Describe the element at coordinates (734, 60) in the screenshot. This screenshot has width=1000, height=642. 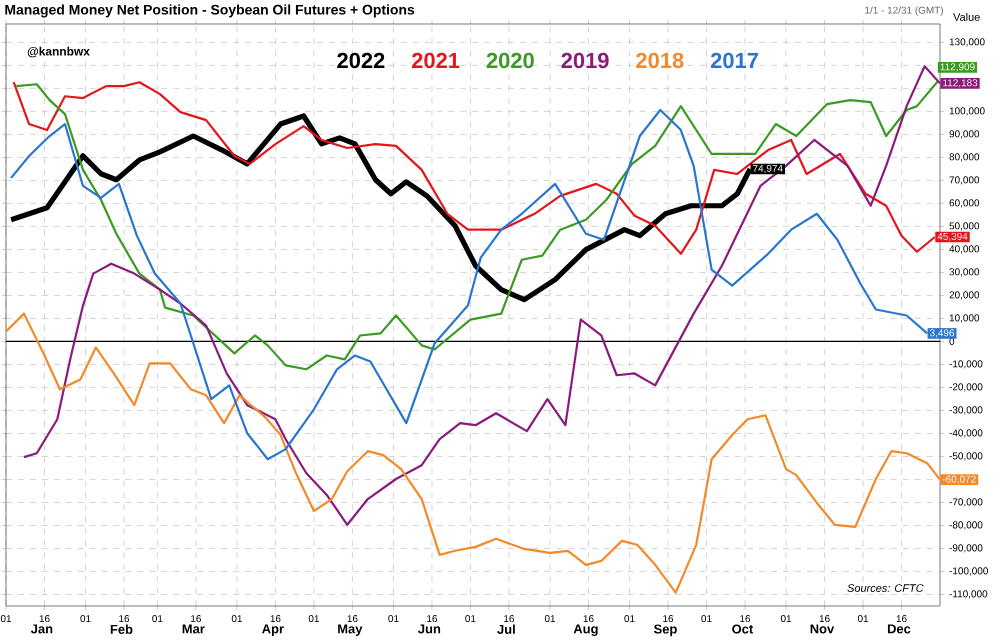
I see `text: 2017` at that location.